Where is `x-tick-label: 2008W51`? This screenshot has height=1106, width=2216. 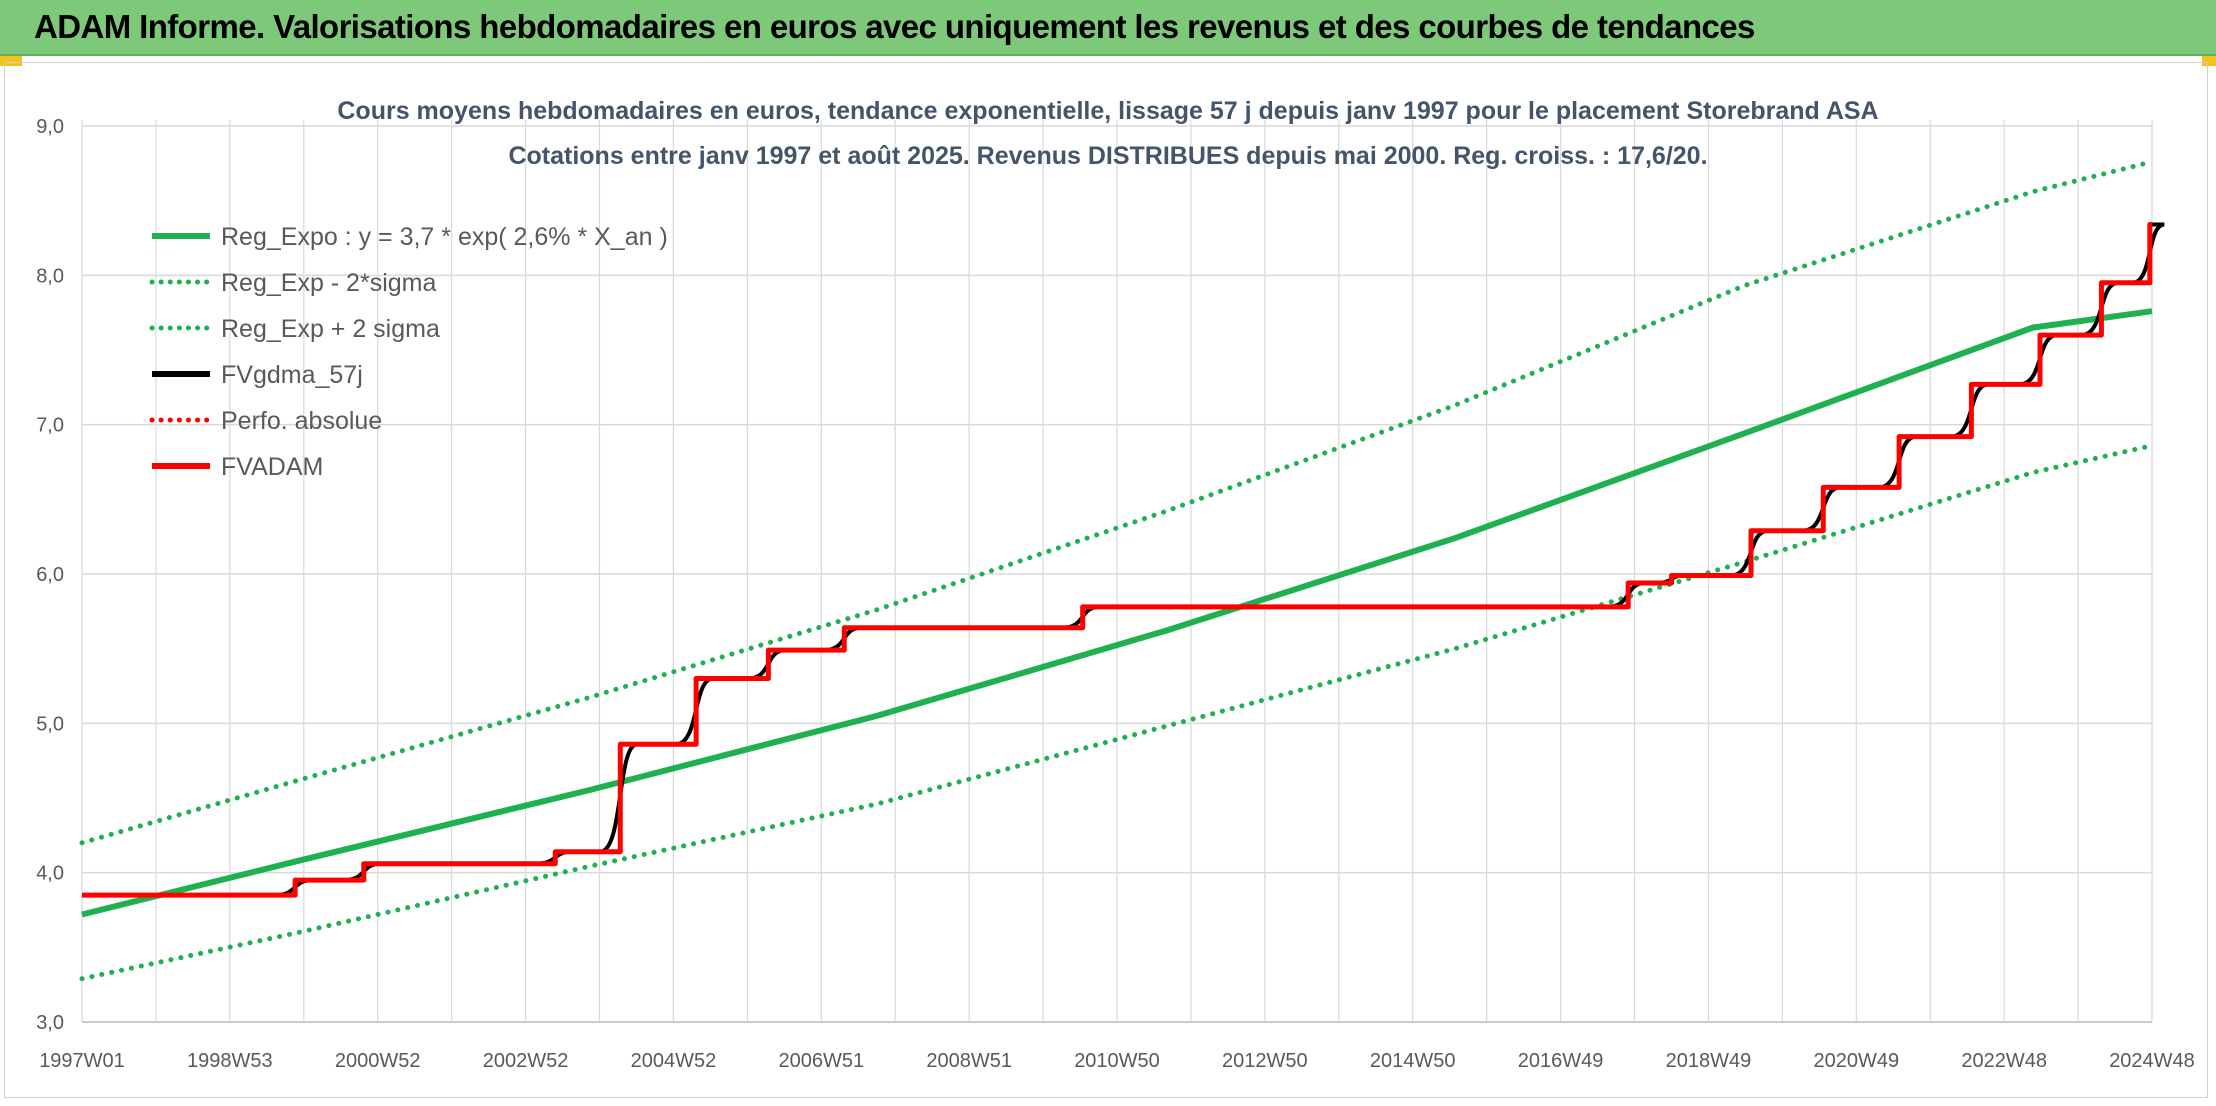 x-tick-label: 2008W51 is located at coordinates (969, 1061).